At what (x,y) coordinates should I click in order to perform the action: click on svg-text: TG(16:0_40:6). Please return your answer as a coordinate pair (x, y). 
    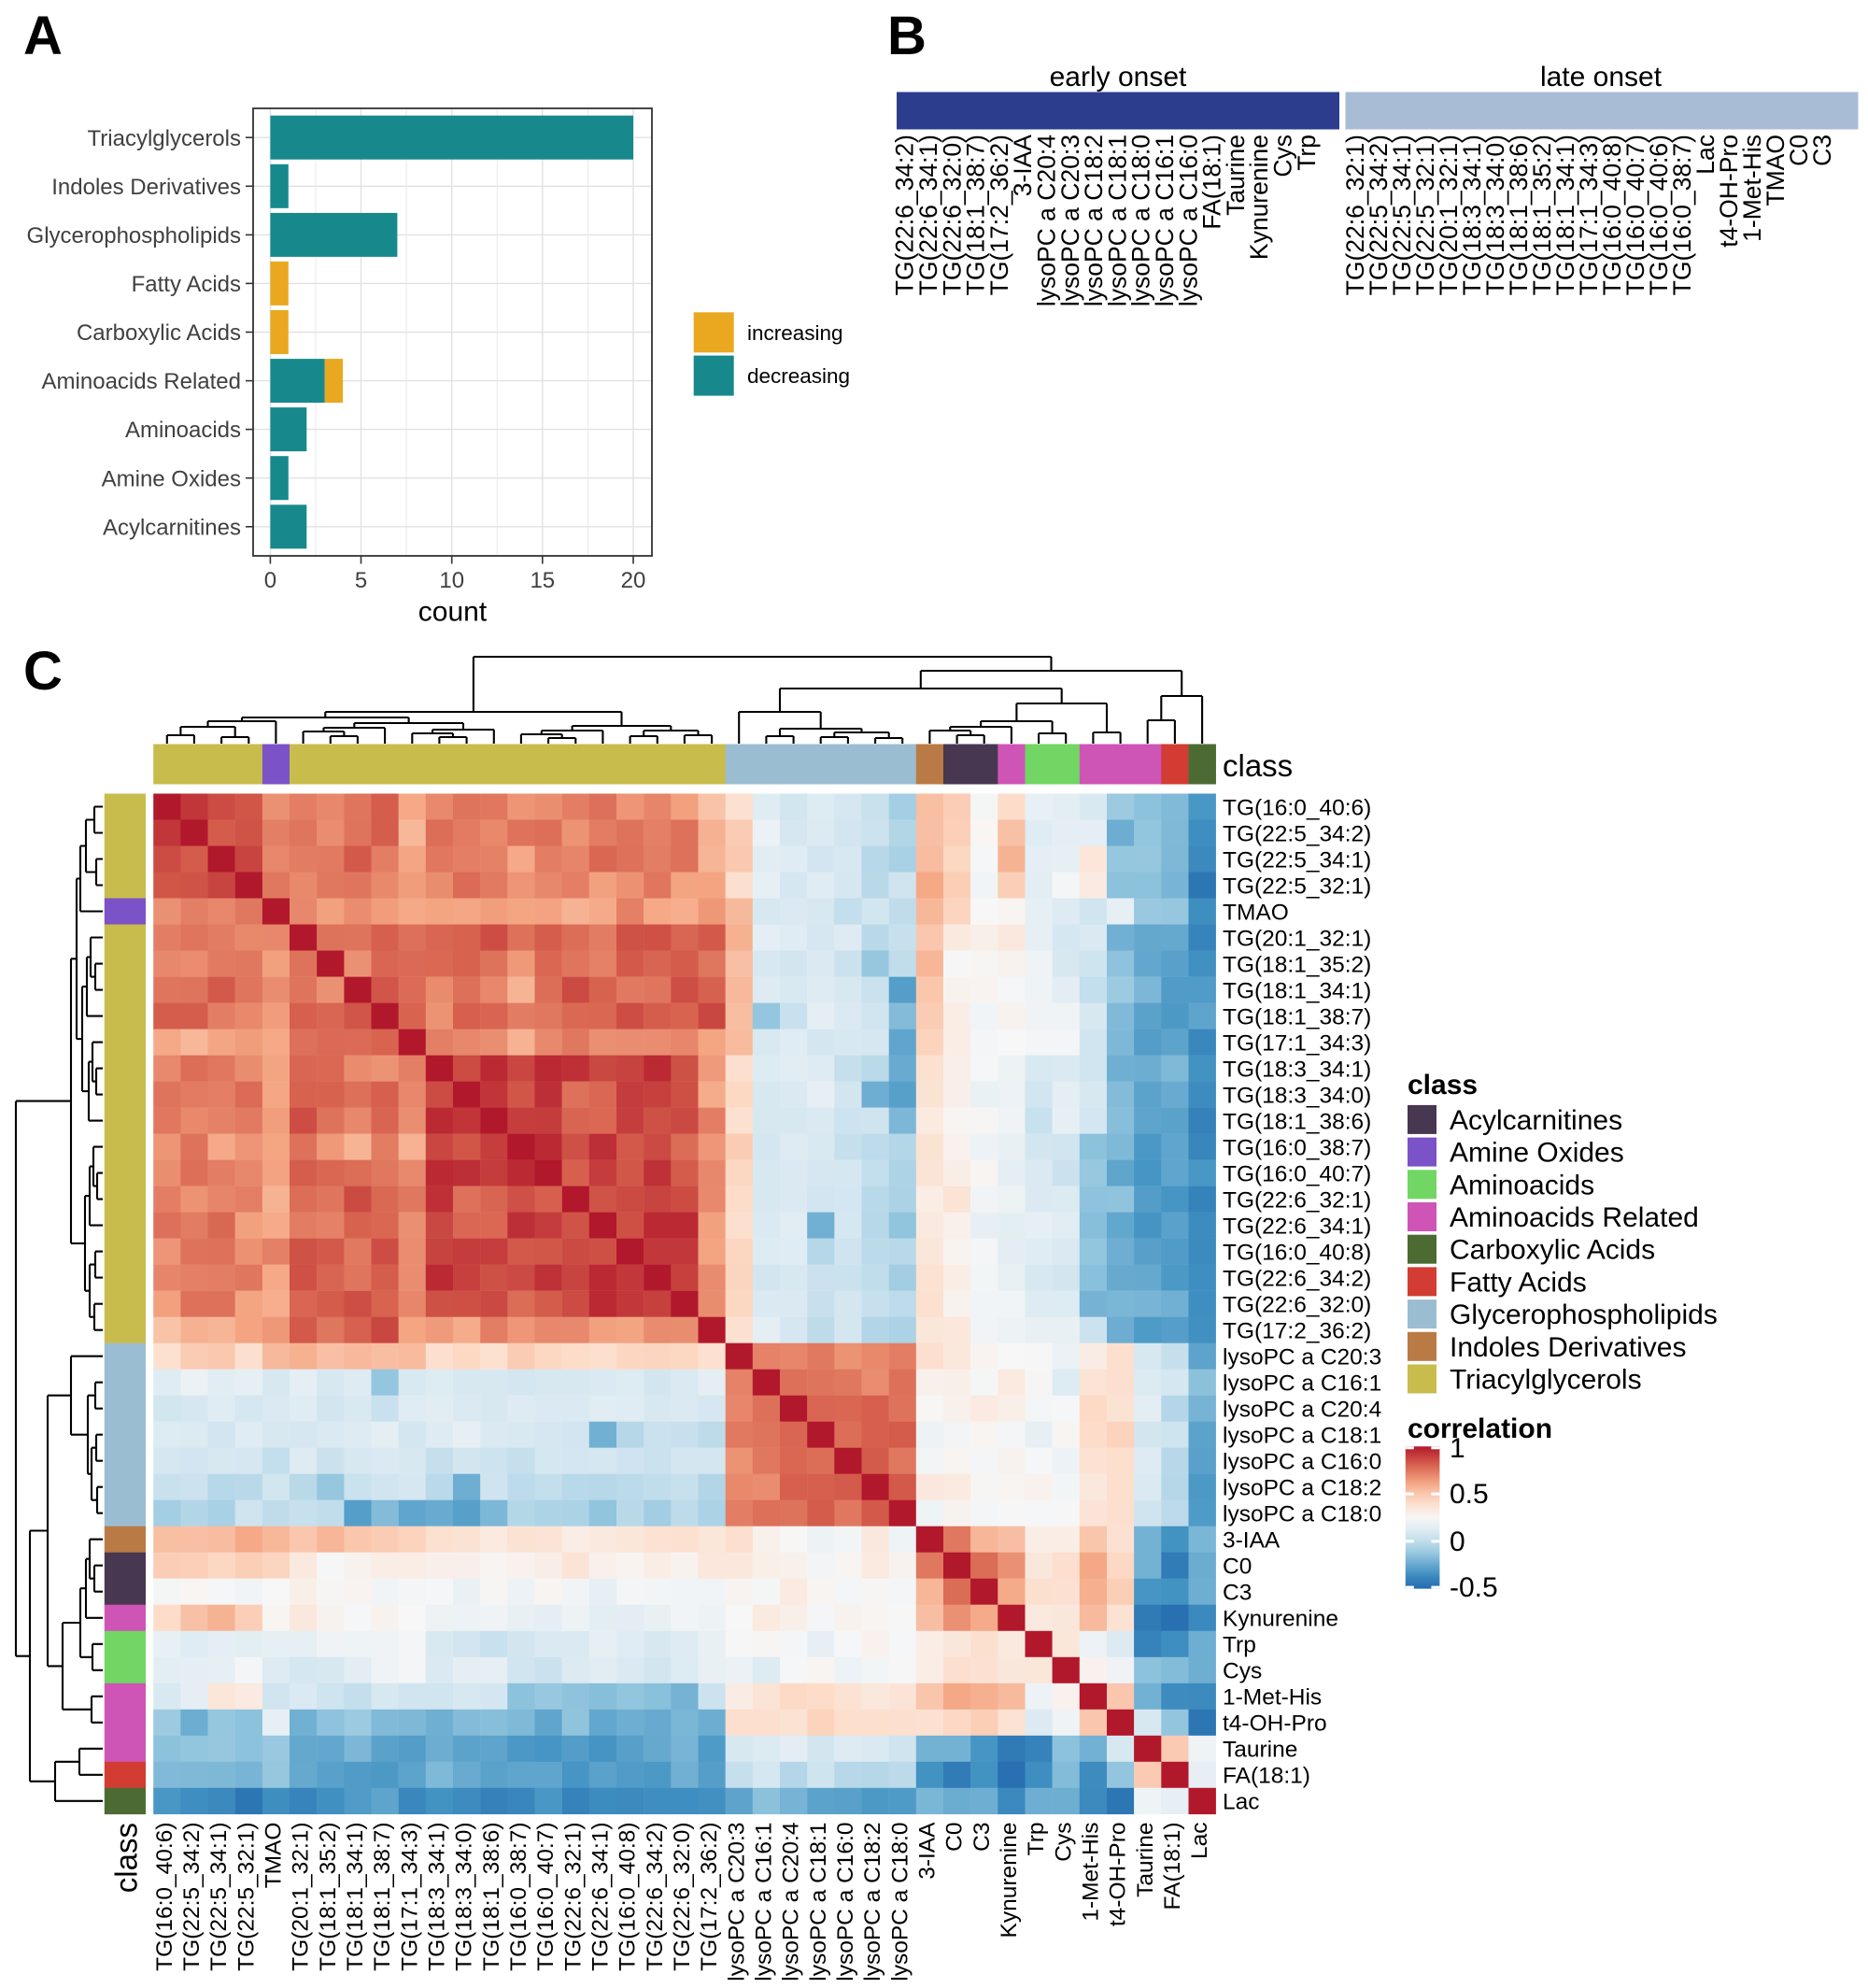
    Looking at the image, I should click on (164, 1897).